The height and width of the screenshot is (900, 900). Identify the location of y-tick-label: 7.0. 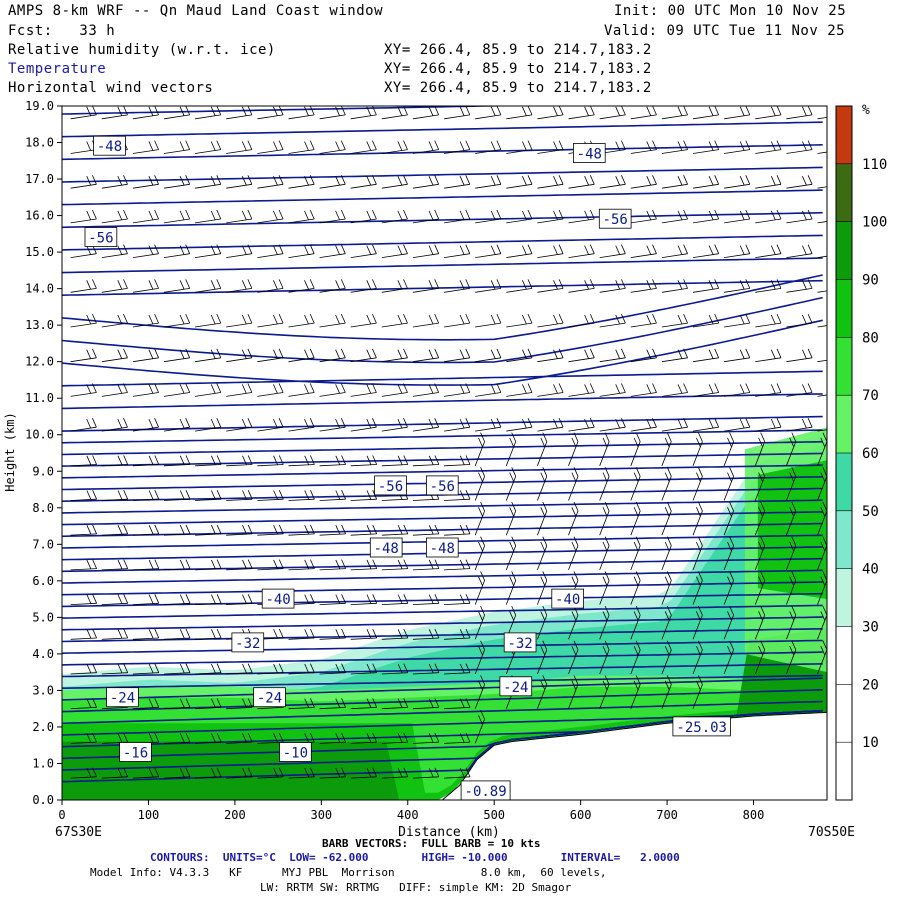
(43, 544).